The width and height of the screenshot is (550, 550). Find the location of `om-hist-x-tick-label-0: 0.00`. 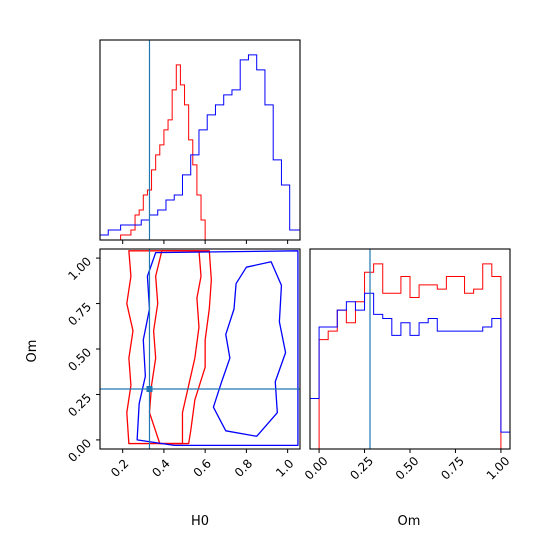

om-hist-x-tick-label-0: 0.00 is located at coordinates (316, 468).